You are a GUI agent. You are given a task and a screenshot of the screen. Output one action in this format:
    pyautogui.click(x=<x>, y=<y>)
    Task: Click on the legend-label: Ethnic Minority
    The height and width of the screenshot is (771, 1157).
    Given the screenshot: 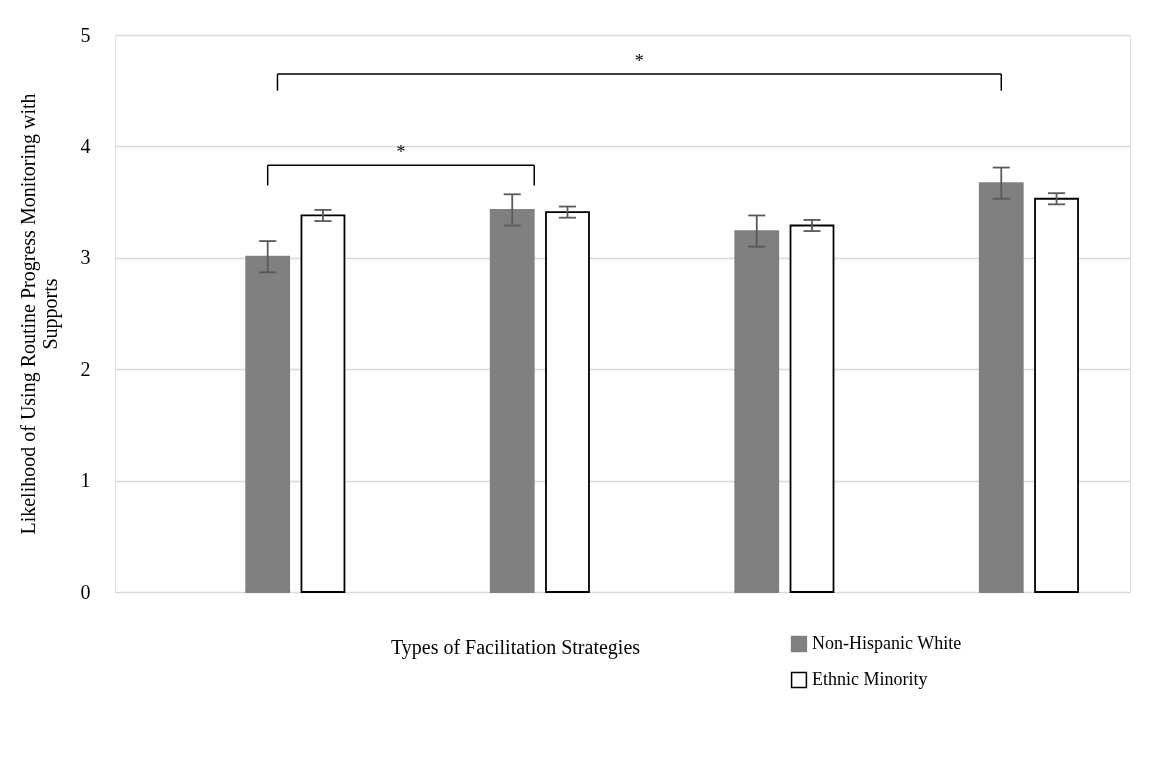 What is the action you would take?
    pyautogui.click(x=870, y=679)
    